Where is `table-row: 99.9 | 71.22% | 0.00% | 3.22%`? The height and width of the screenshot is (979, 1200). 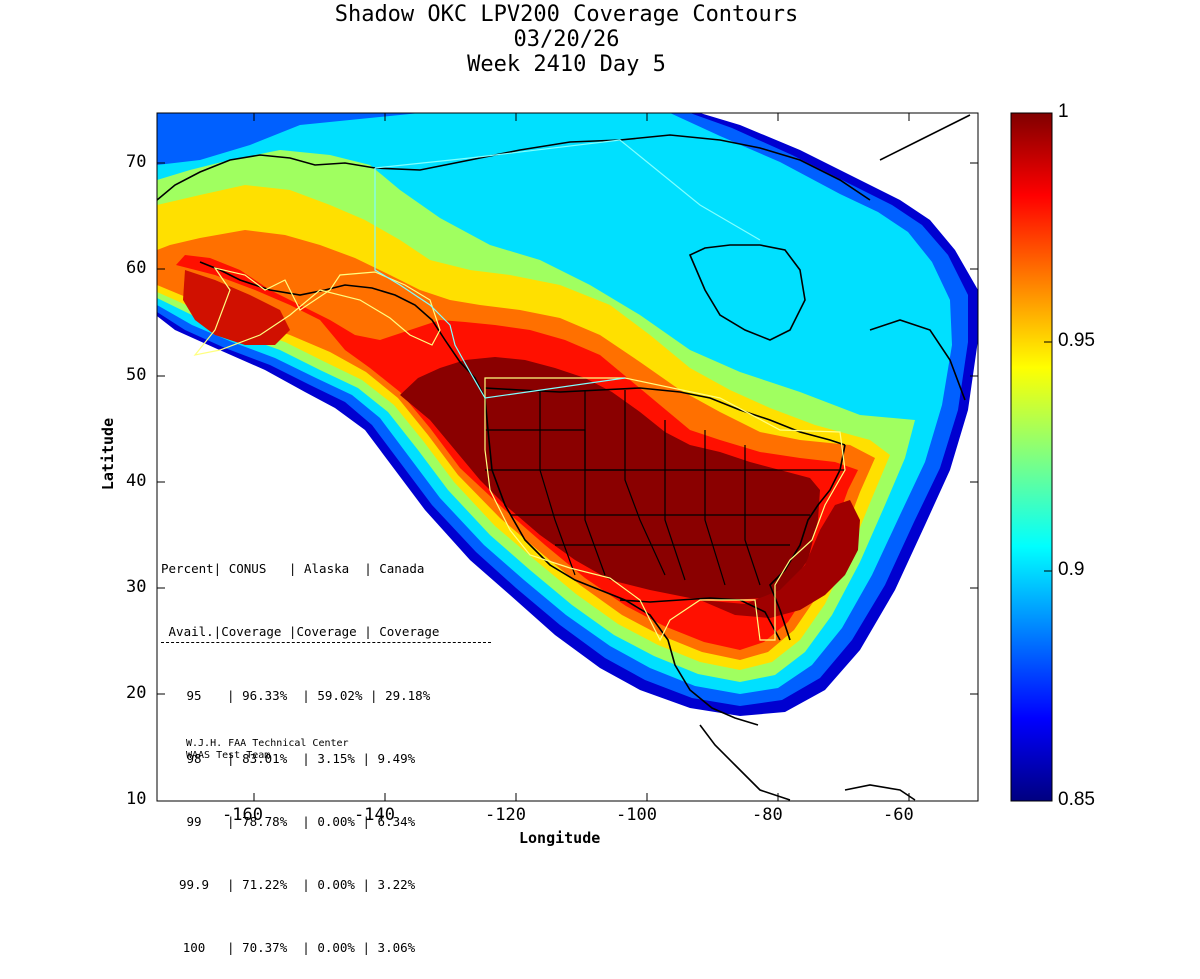
table-row: 99.9 | 71.22% | 0.00% | 3.22% is located at coordinates (326, 884).